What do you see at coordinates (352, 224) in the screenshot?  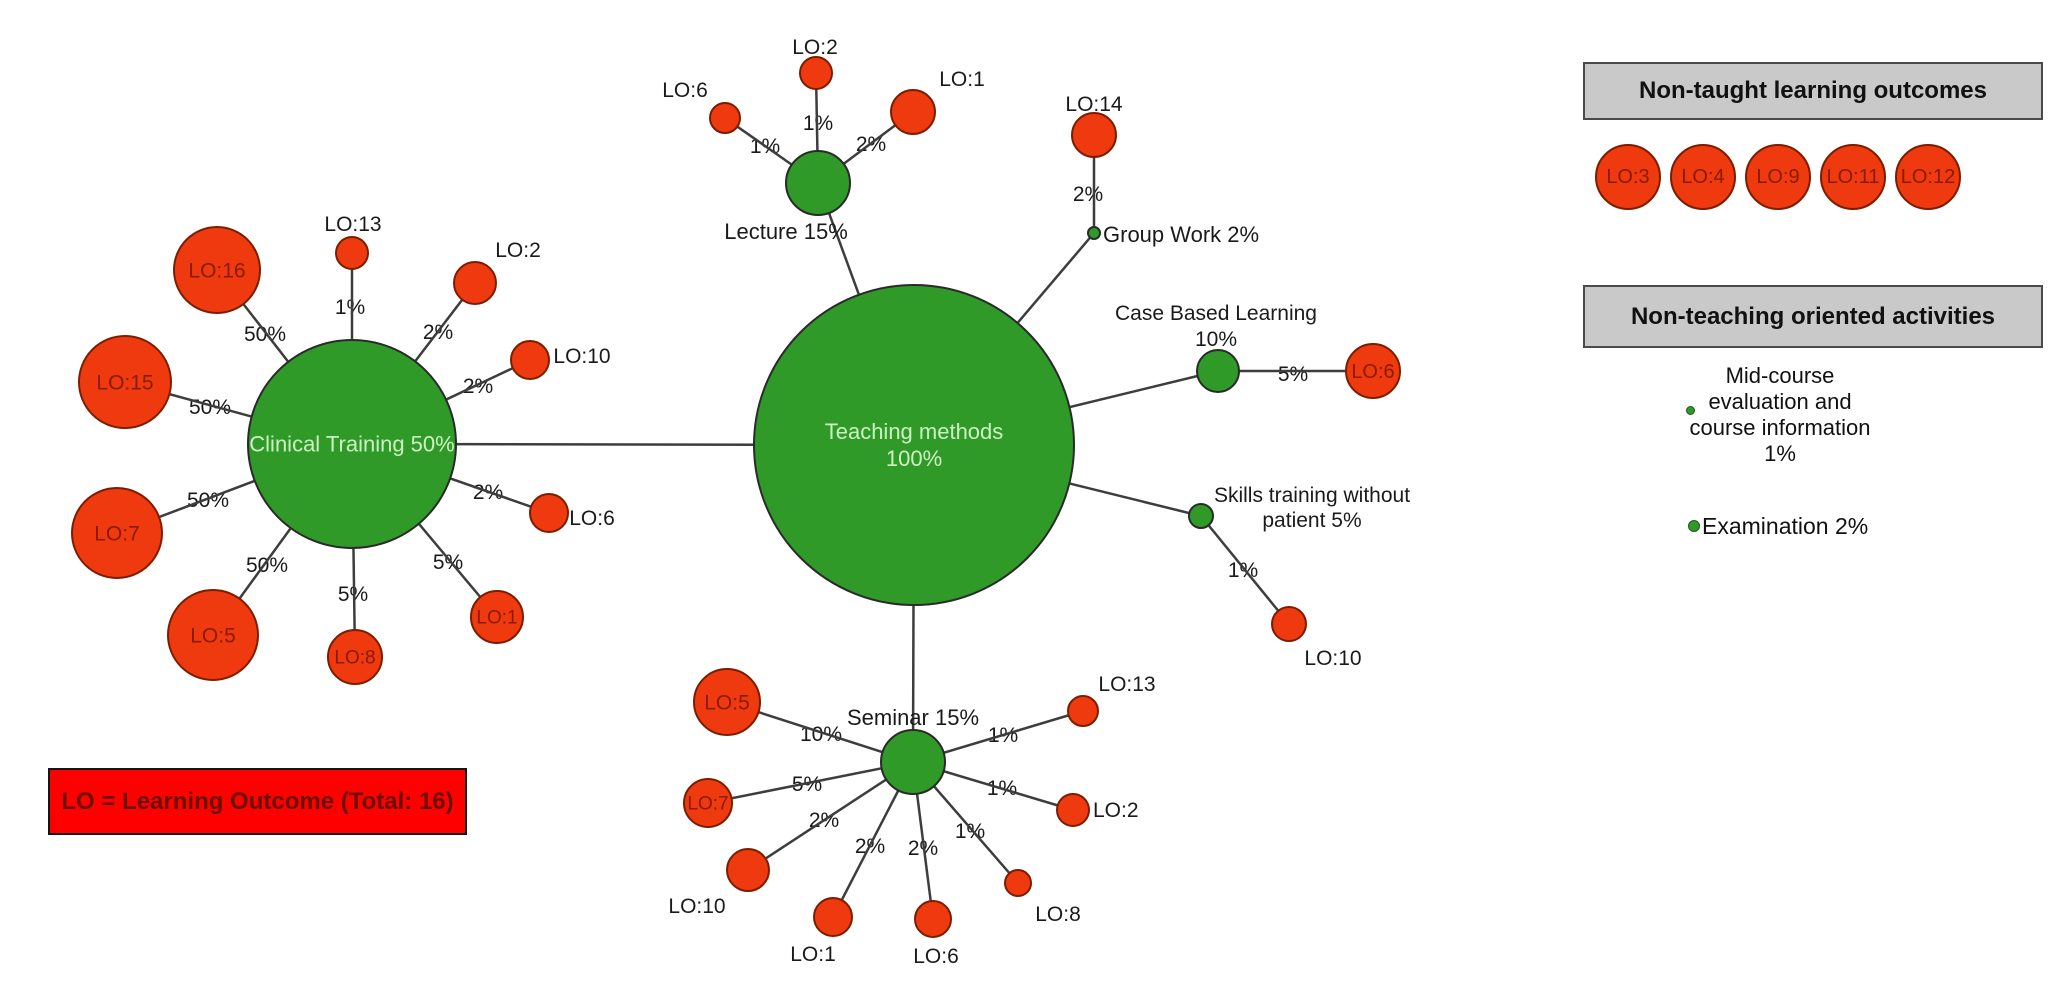 I see `label-ct-lo13: LO:13` at bounding box center [352, 224].